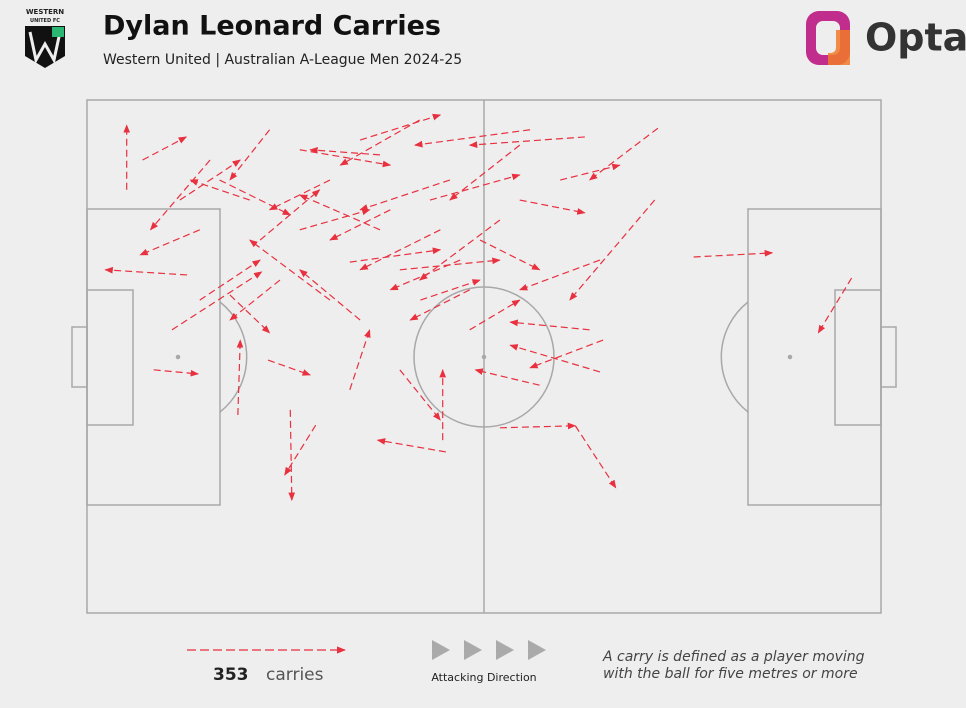  What do you see at coordinates (45, 12) in the screenshot?
I see `badge-text: WESTERN` at bounding box center [45, 12].